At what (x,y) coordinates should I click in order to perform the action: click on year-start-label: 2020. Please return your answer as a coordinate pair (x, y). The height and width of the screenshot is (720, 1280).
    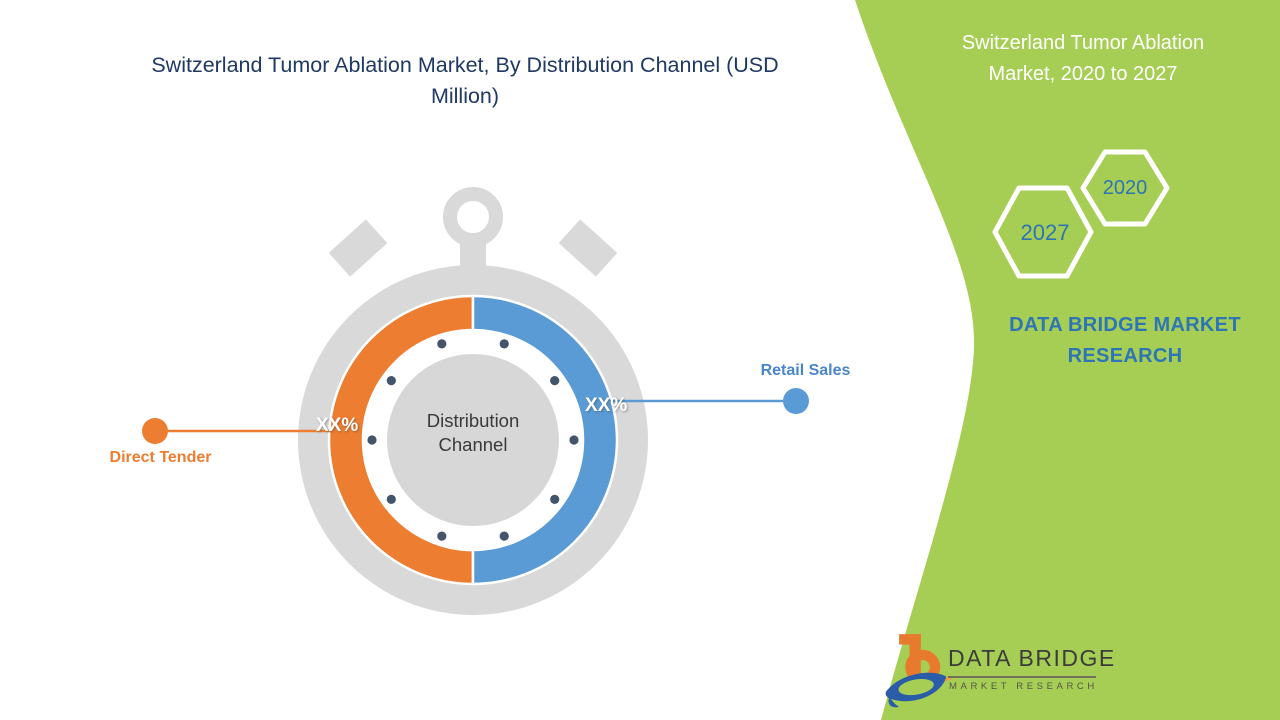
    Looking at the image, I should click on (1125, 188).